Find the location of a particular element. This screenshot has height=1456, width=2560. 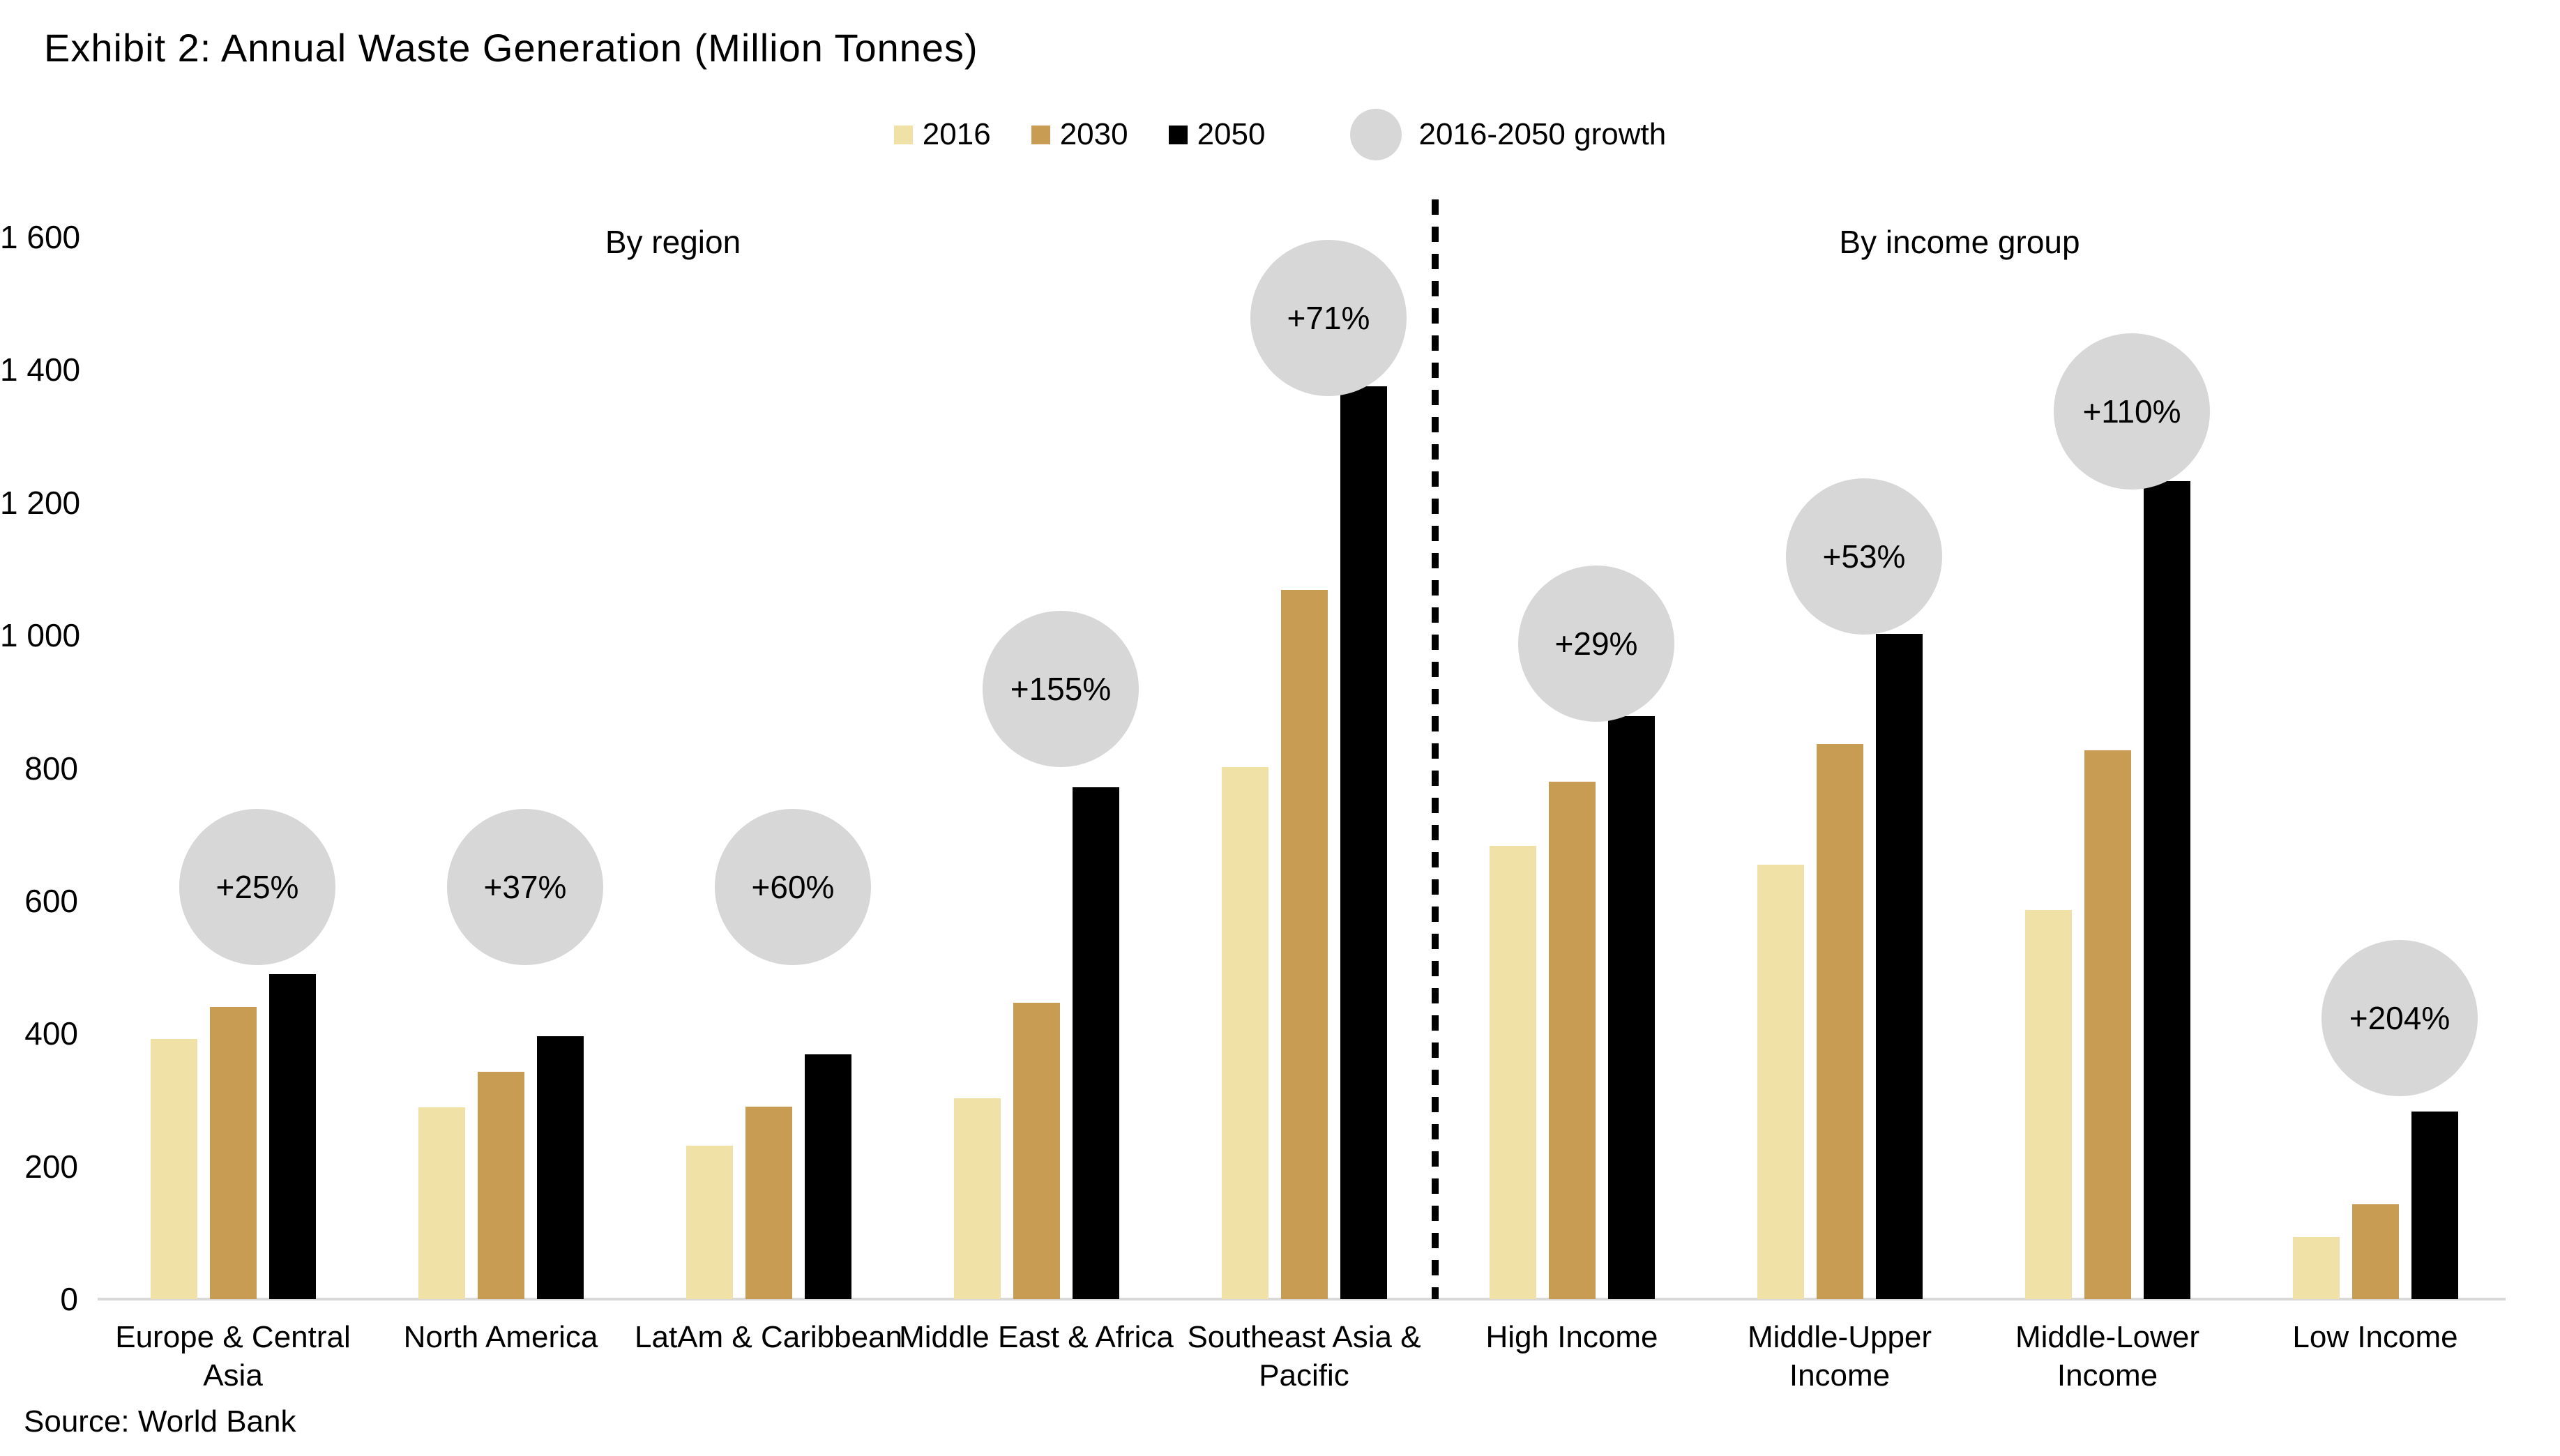

legend-item-2050: 2050 is located at coordinates (1217, 134).